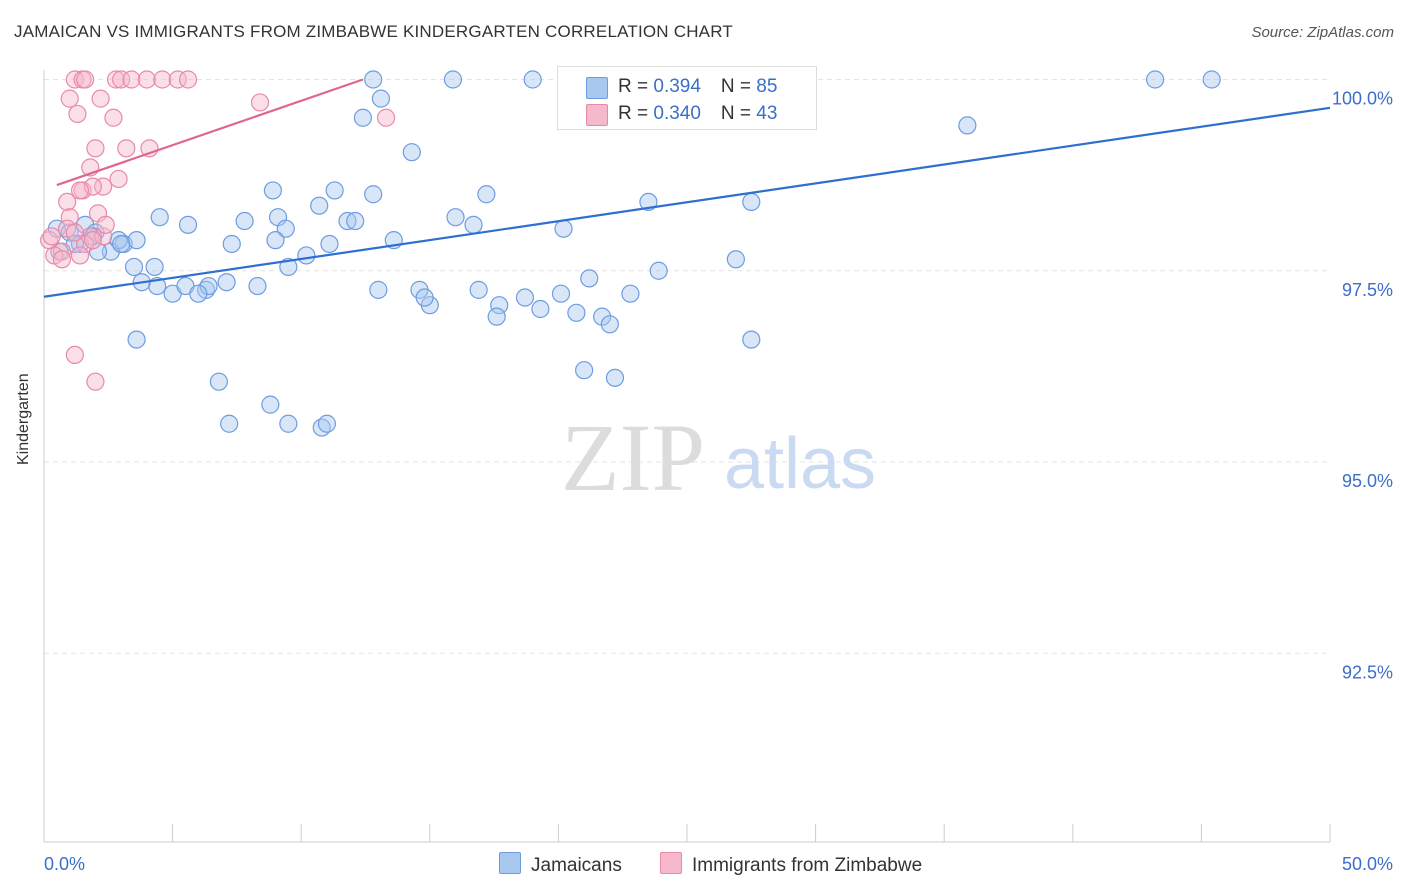  What do you see at coordinates (210, 132) in the screenshot?
I see `zimbabwe-trend-line` at bounding box center [210, 132].